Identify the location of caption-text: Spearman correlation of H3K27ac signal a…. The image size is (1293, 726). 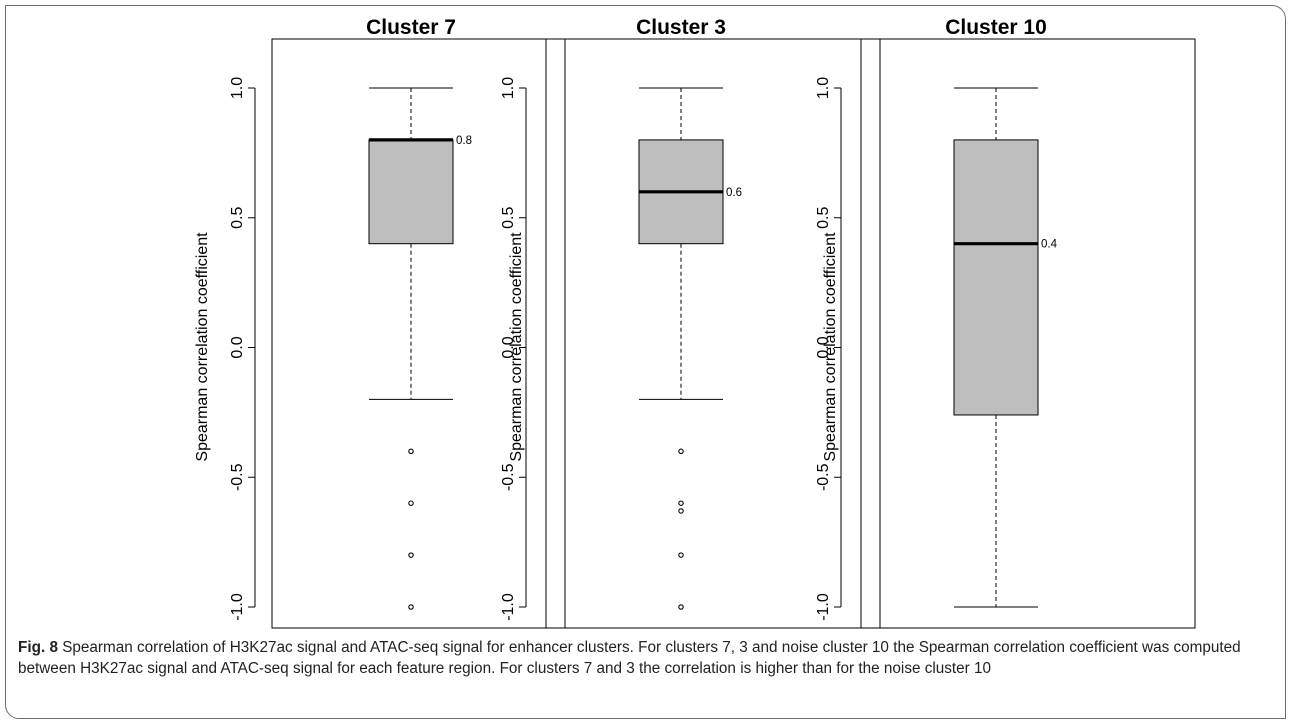
(629, 658).